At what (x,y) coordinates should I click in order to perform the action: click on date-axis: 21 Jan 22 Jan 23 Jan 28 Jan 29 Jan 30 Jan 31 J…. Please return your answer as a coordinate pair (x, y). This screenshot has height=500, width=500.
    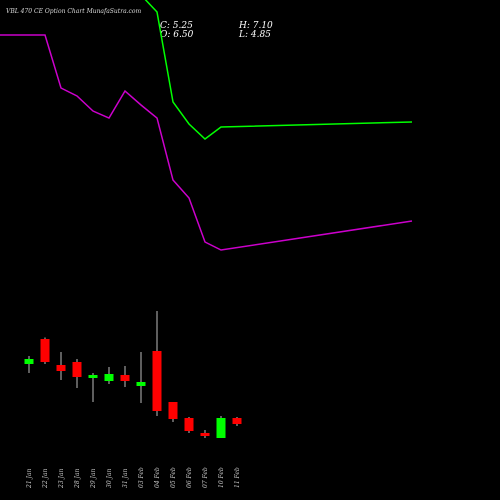
    Looking at the image, I should click on (133, 478).